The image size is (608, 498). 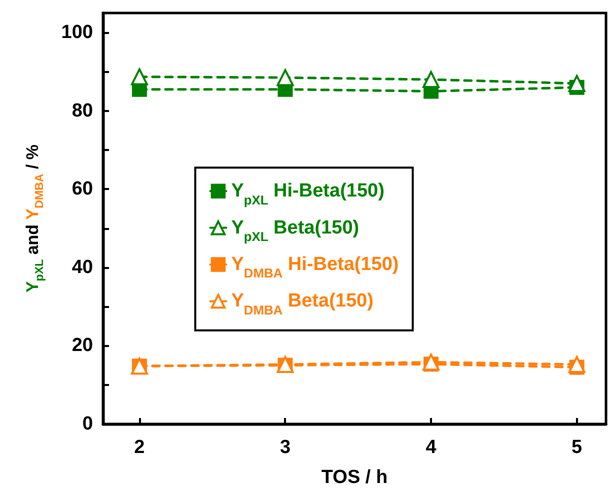 I want to click on y-tick-label: 80, so click(x=82, y=111).